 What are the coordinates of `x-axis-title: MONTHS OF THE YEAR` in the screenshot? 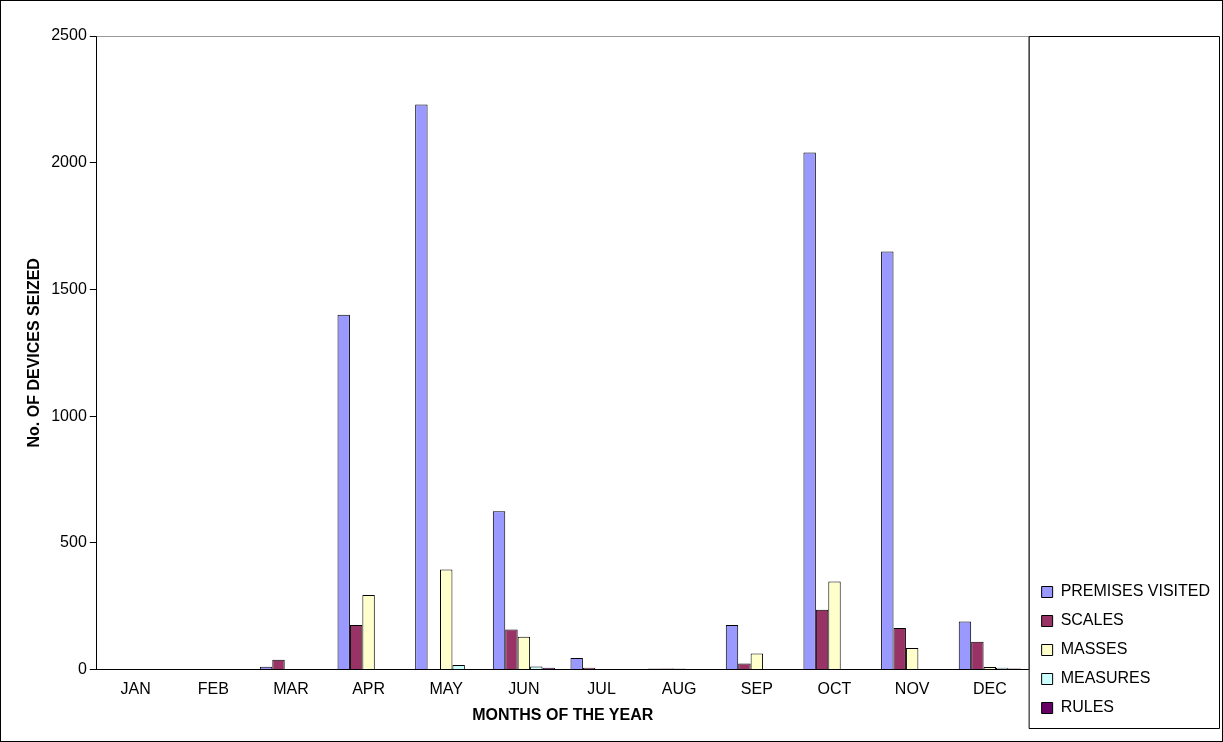 It's located at (563, 714).